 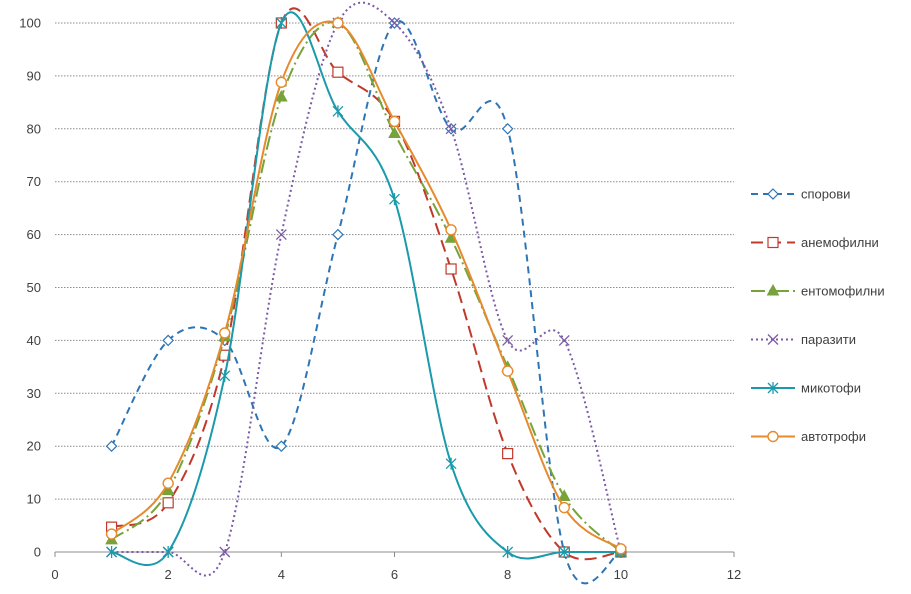 What do you see at coordinates (34, 128) in the screenshot?
I see `y-tick-label-80: 80` at bounding box center [34, 128].